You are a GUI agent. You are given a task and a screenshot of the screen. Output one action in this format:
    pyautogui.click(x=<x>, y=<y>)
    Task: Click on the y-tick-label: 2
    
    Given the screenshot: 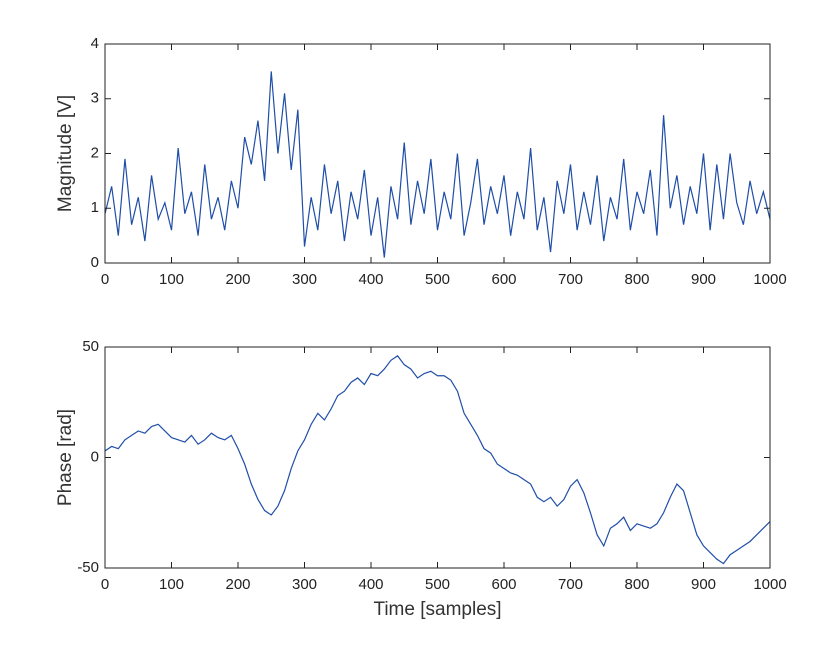 What is the action you would take?
    pyautogui.click(x=95, y=152)
    